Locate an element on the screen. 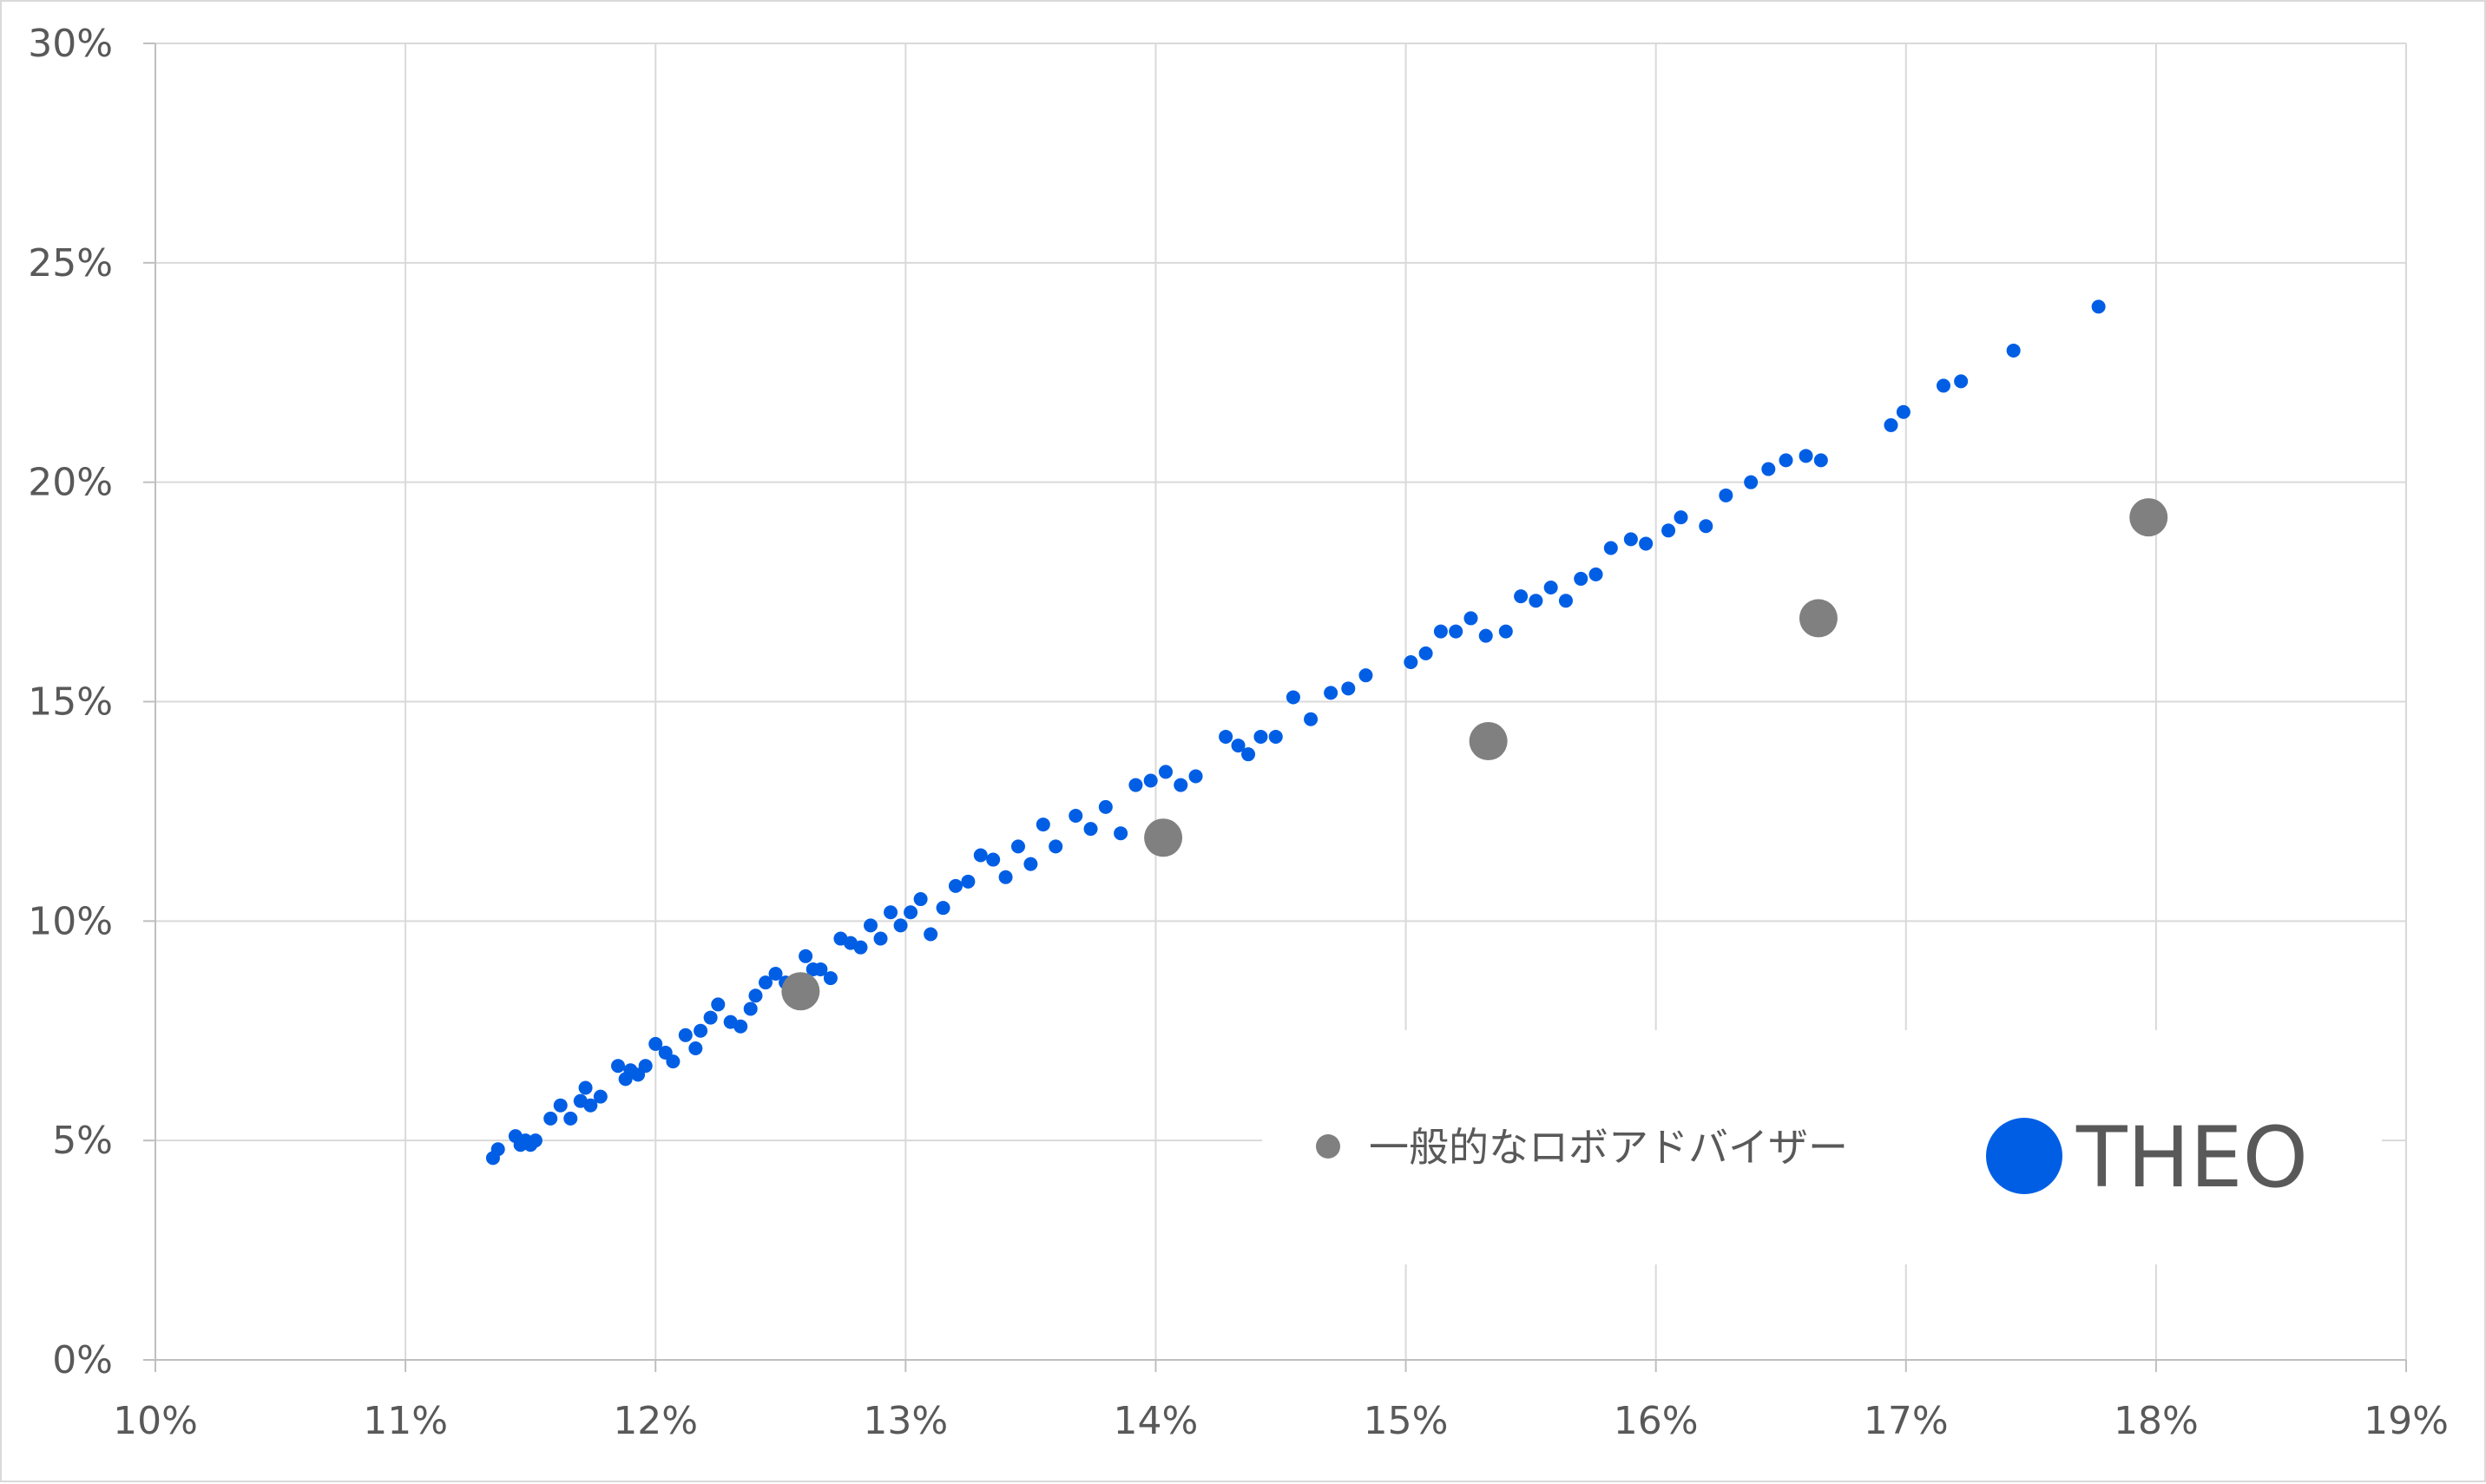 The height and width of the screenshot is (1484, 2486). x-tick-label: 17% is located at coordinates (1906, 1421).